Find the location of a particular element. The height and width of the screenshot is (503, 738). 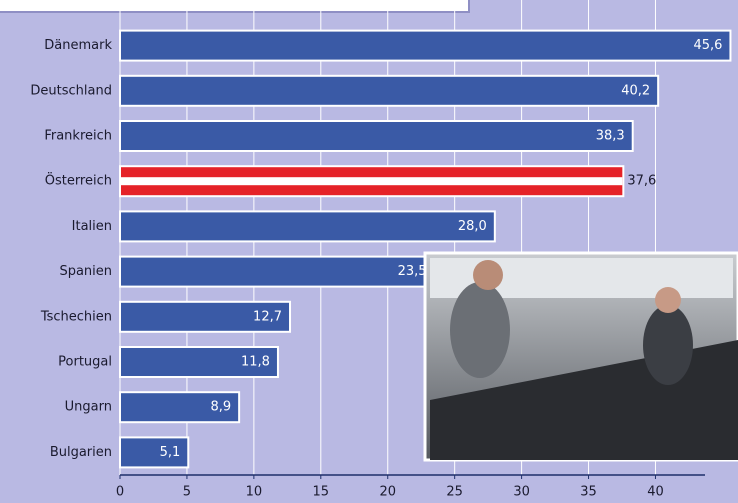

y-tick-label: Portugal is located at coordinates (85, 362).